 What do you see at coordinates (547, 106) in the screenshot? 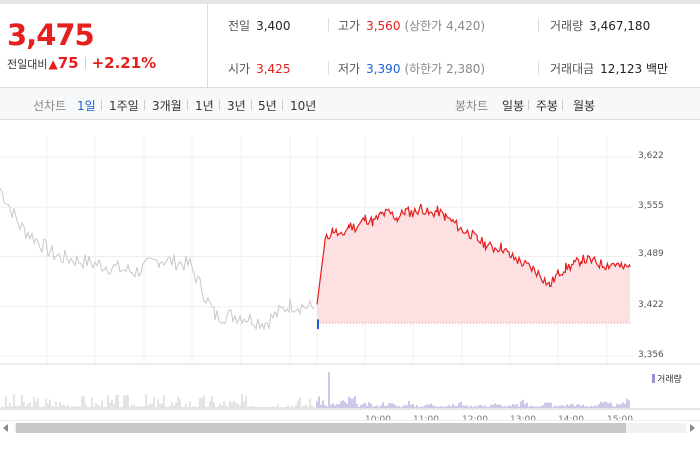
I see `tab-weekly-candle: 주봉` at bounding box center [547, 106].